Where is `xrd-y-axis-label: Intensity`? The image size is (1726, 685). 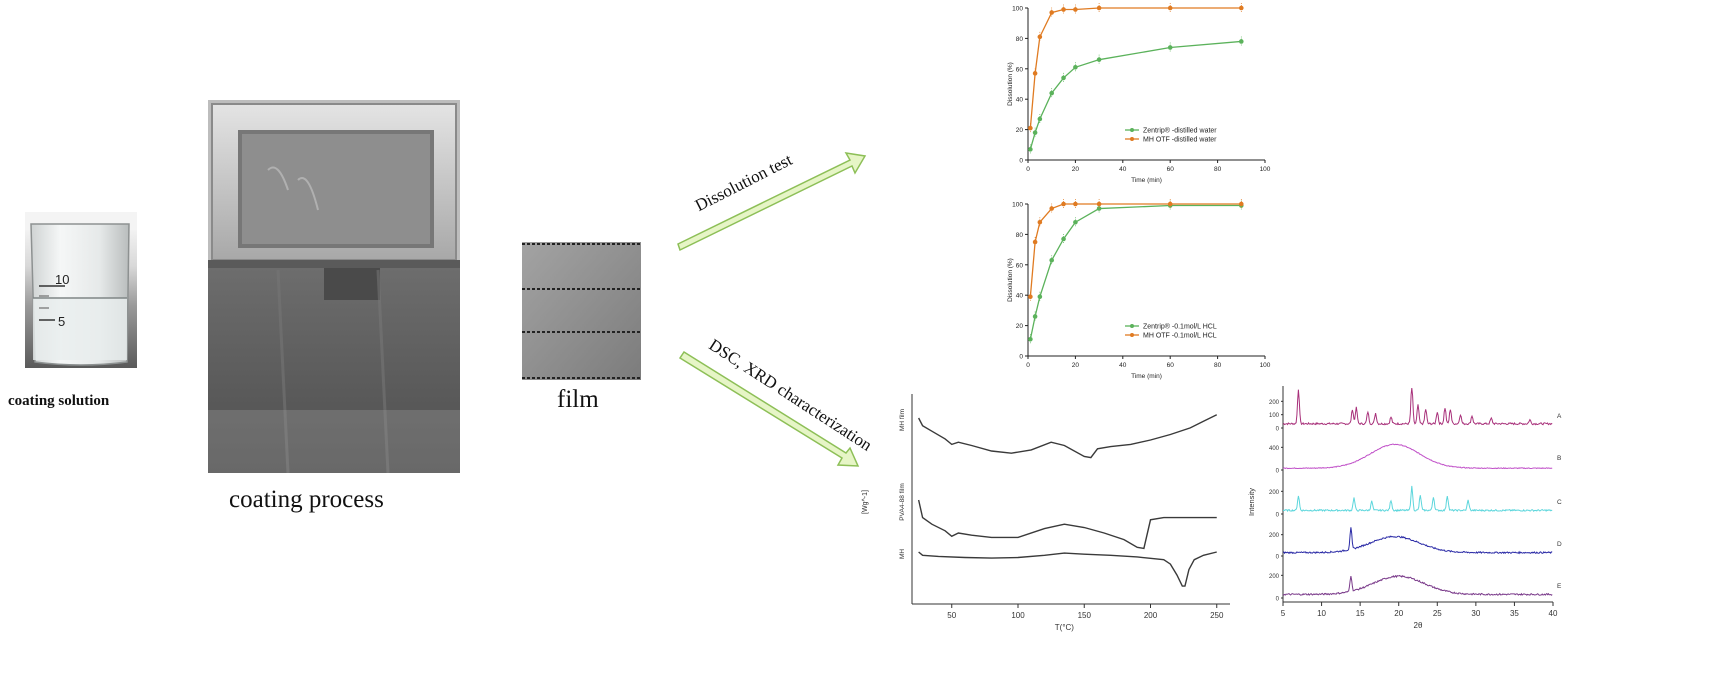 xrd-y-axis-label: Intensity is located at coordinates (1251, 502).